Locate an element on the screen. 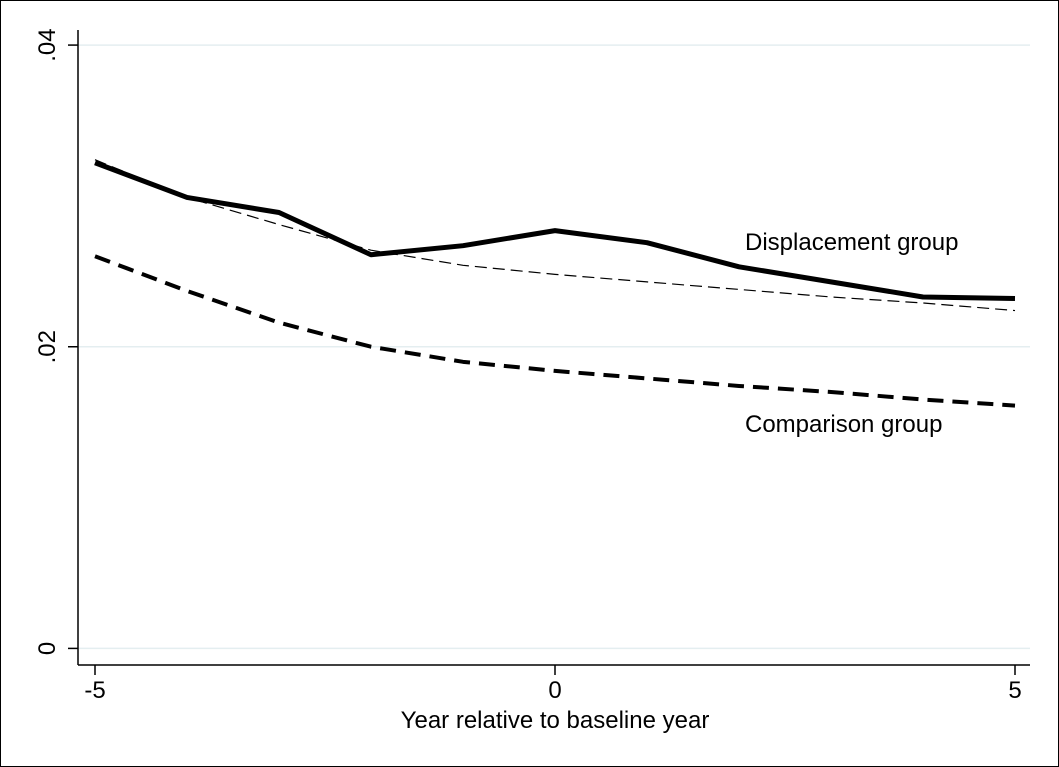 The height and width of the screenshot is (767, 1059). y-tick-label: 0 is located at coordinates (47, 648).